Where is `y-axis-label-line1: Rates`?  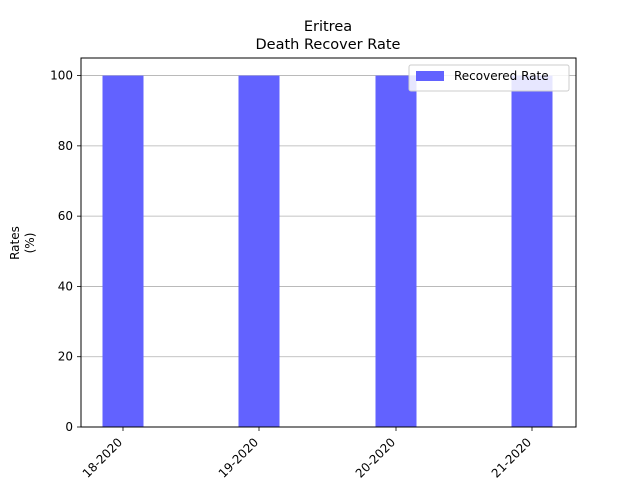 y-axis-label-line1: Rates is located at coordinates (15, 243).